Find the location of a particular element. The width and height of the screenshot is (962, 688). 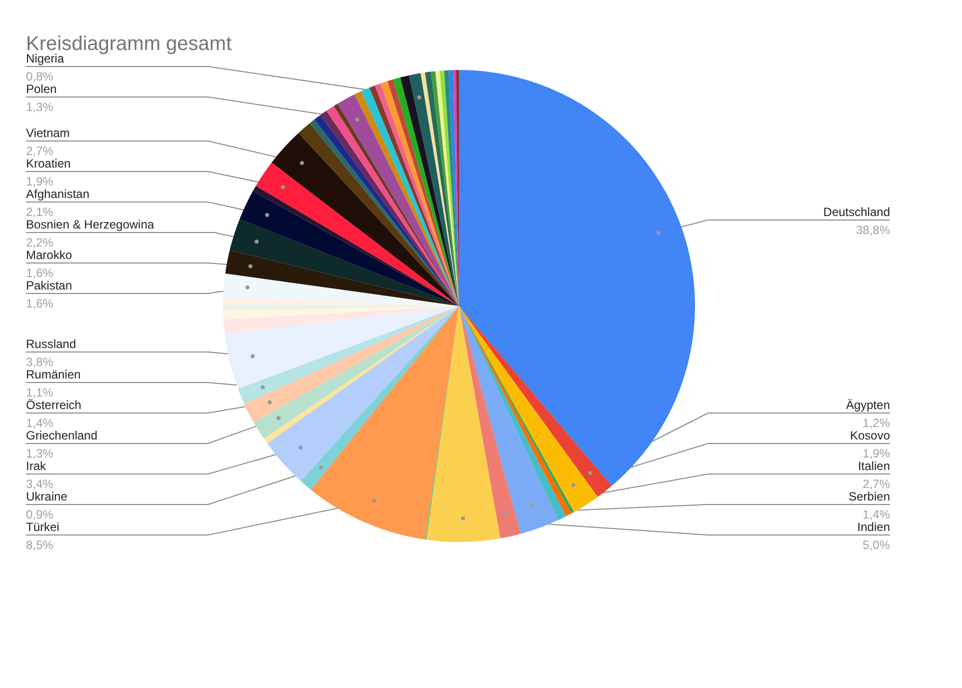

slice-label: Griechenland is located at coordinates (62, 435).